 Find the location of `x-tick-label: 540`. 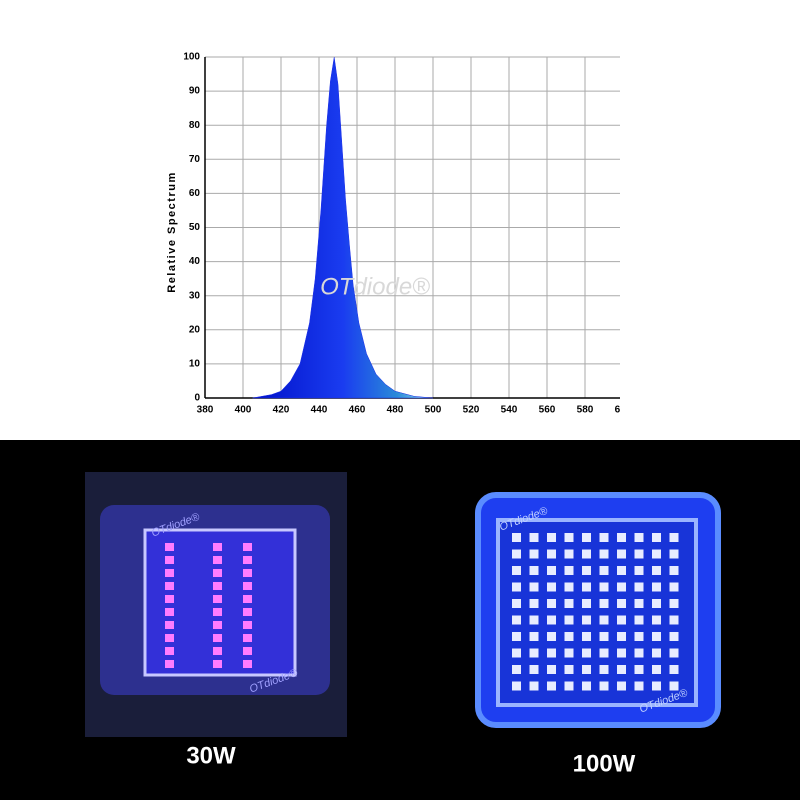

x-tick-label: 540 is located at coordinates (509, 410).